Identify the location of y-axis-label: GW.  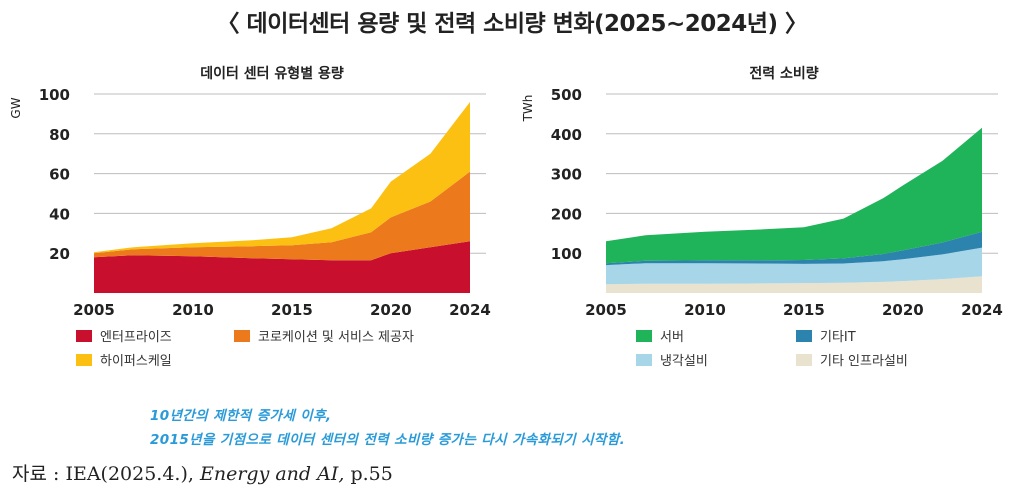
(16, 107).